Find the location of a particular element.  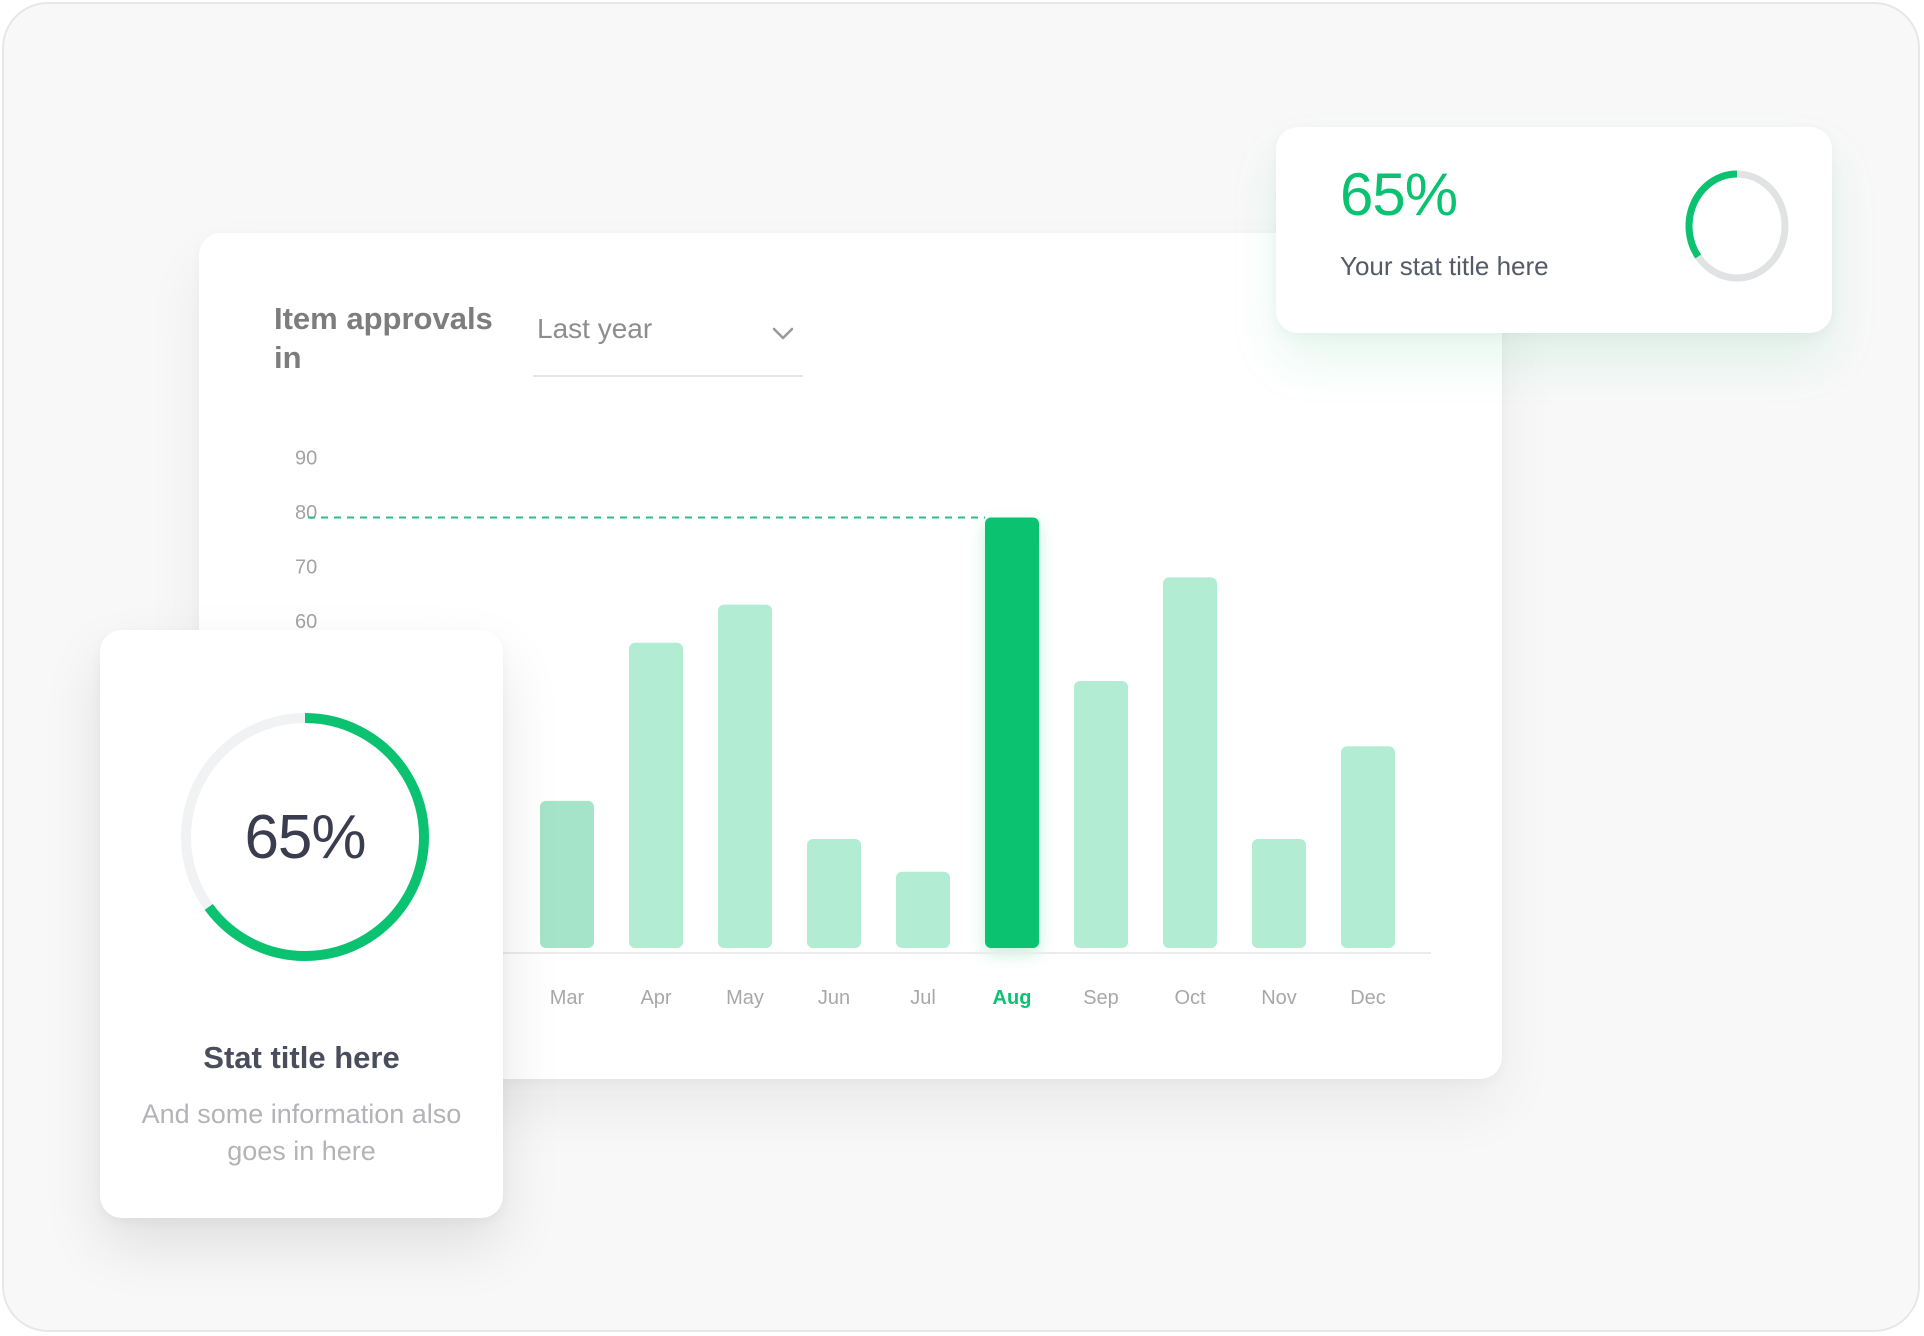

stat-title: Stat title here is located at coordinates (301, 1057).